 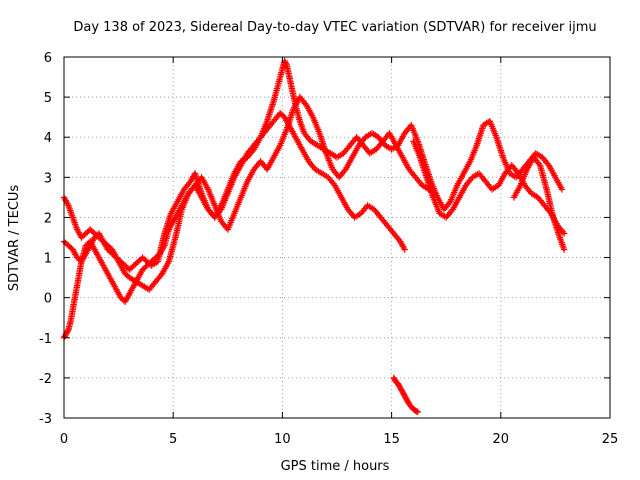 What do you see at coordinates (173, 439) in the screenshot?
I see `x-tick-label: 5` at bounding box center [173, 439].